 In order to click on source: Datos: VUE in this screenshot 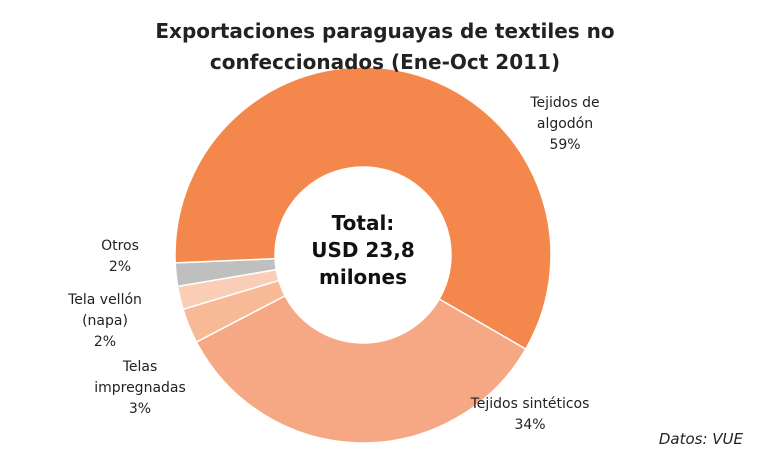, I will do `click(700, 439)`.